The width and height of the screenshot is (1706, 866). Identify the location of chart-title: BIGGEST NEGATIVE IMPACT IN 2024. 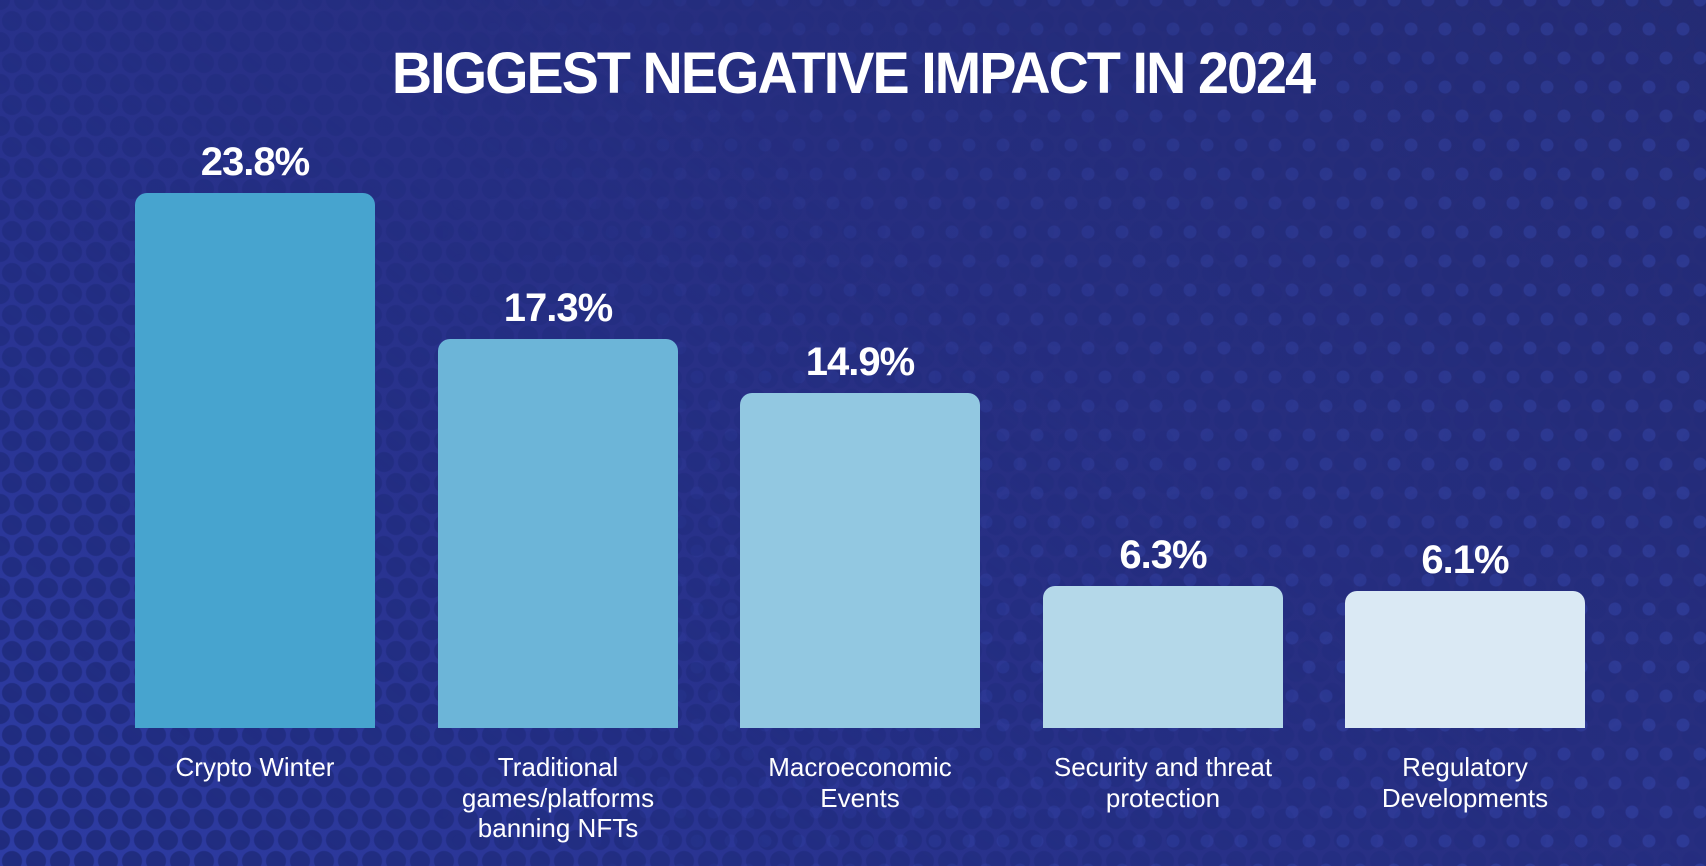
(853, 73).